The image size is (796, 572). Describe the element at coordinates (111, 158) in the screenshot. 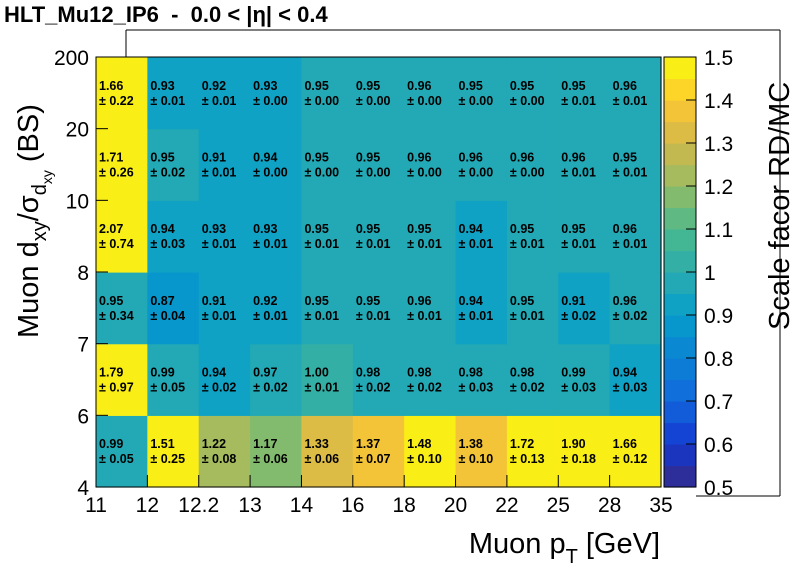

I see `cell-value-label: 1.71` at that location.